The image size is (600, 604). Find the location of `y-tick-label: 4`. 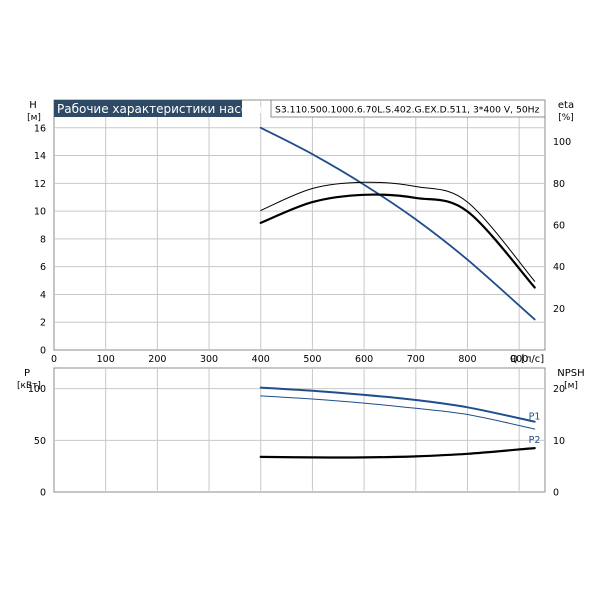

y-tick-label: 4 is located at coordinates (43, 295).